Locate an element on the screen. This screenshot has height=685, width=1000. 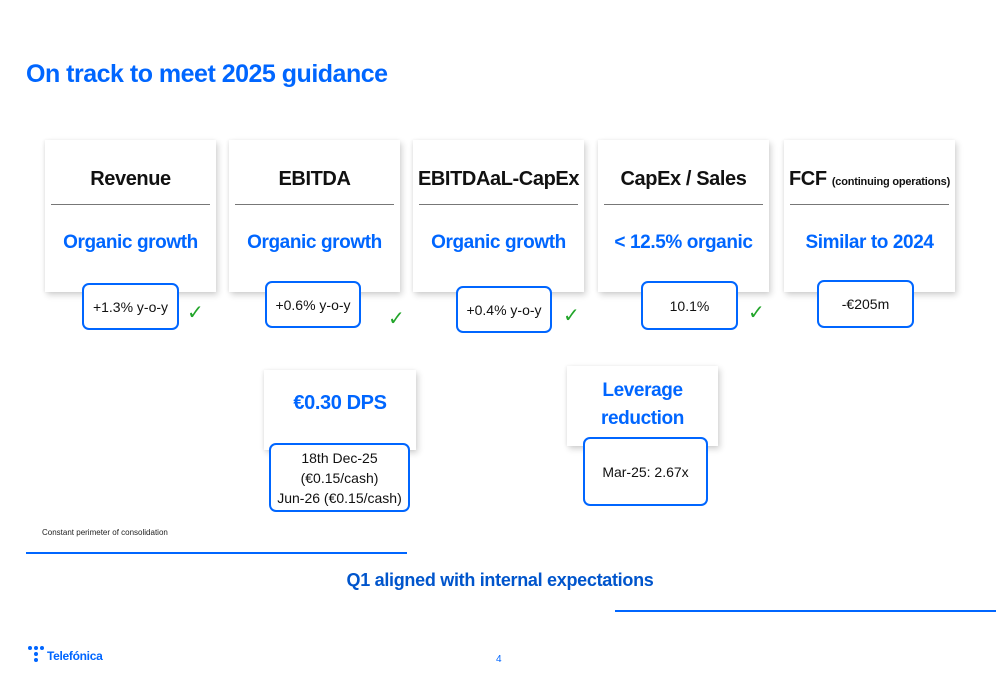
card-heading: CapEx / Sales is located at coordinates (683, 179).